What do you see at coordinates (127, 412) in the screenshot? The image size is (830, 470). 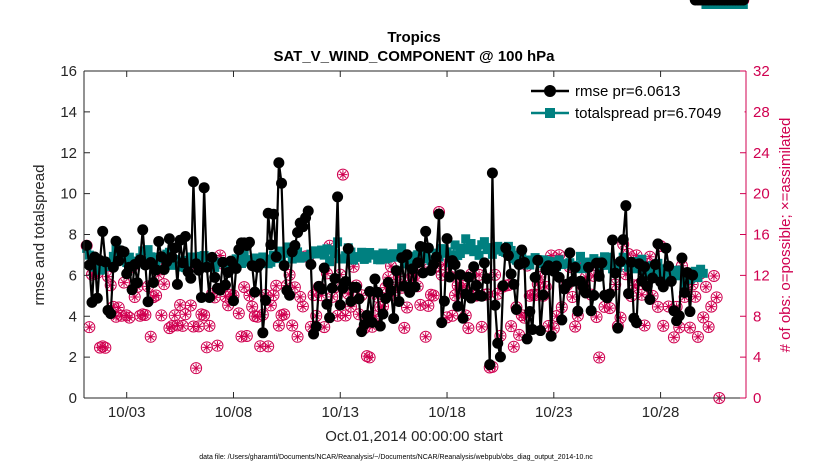 I see `x-tick-label: 10/03` at bounding box center [127, 412].